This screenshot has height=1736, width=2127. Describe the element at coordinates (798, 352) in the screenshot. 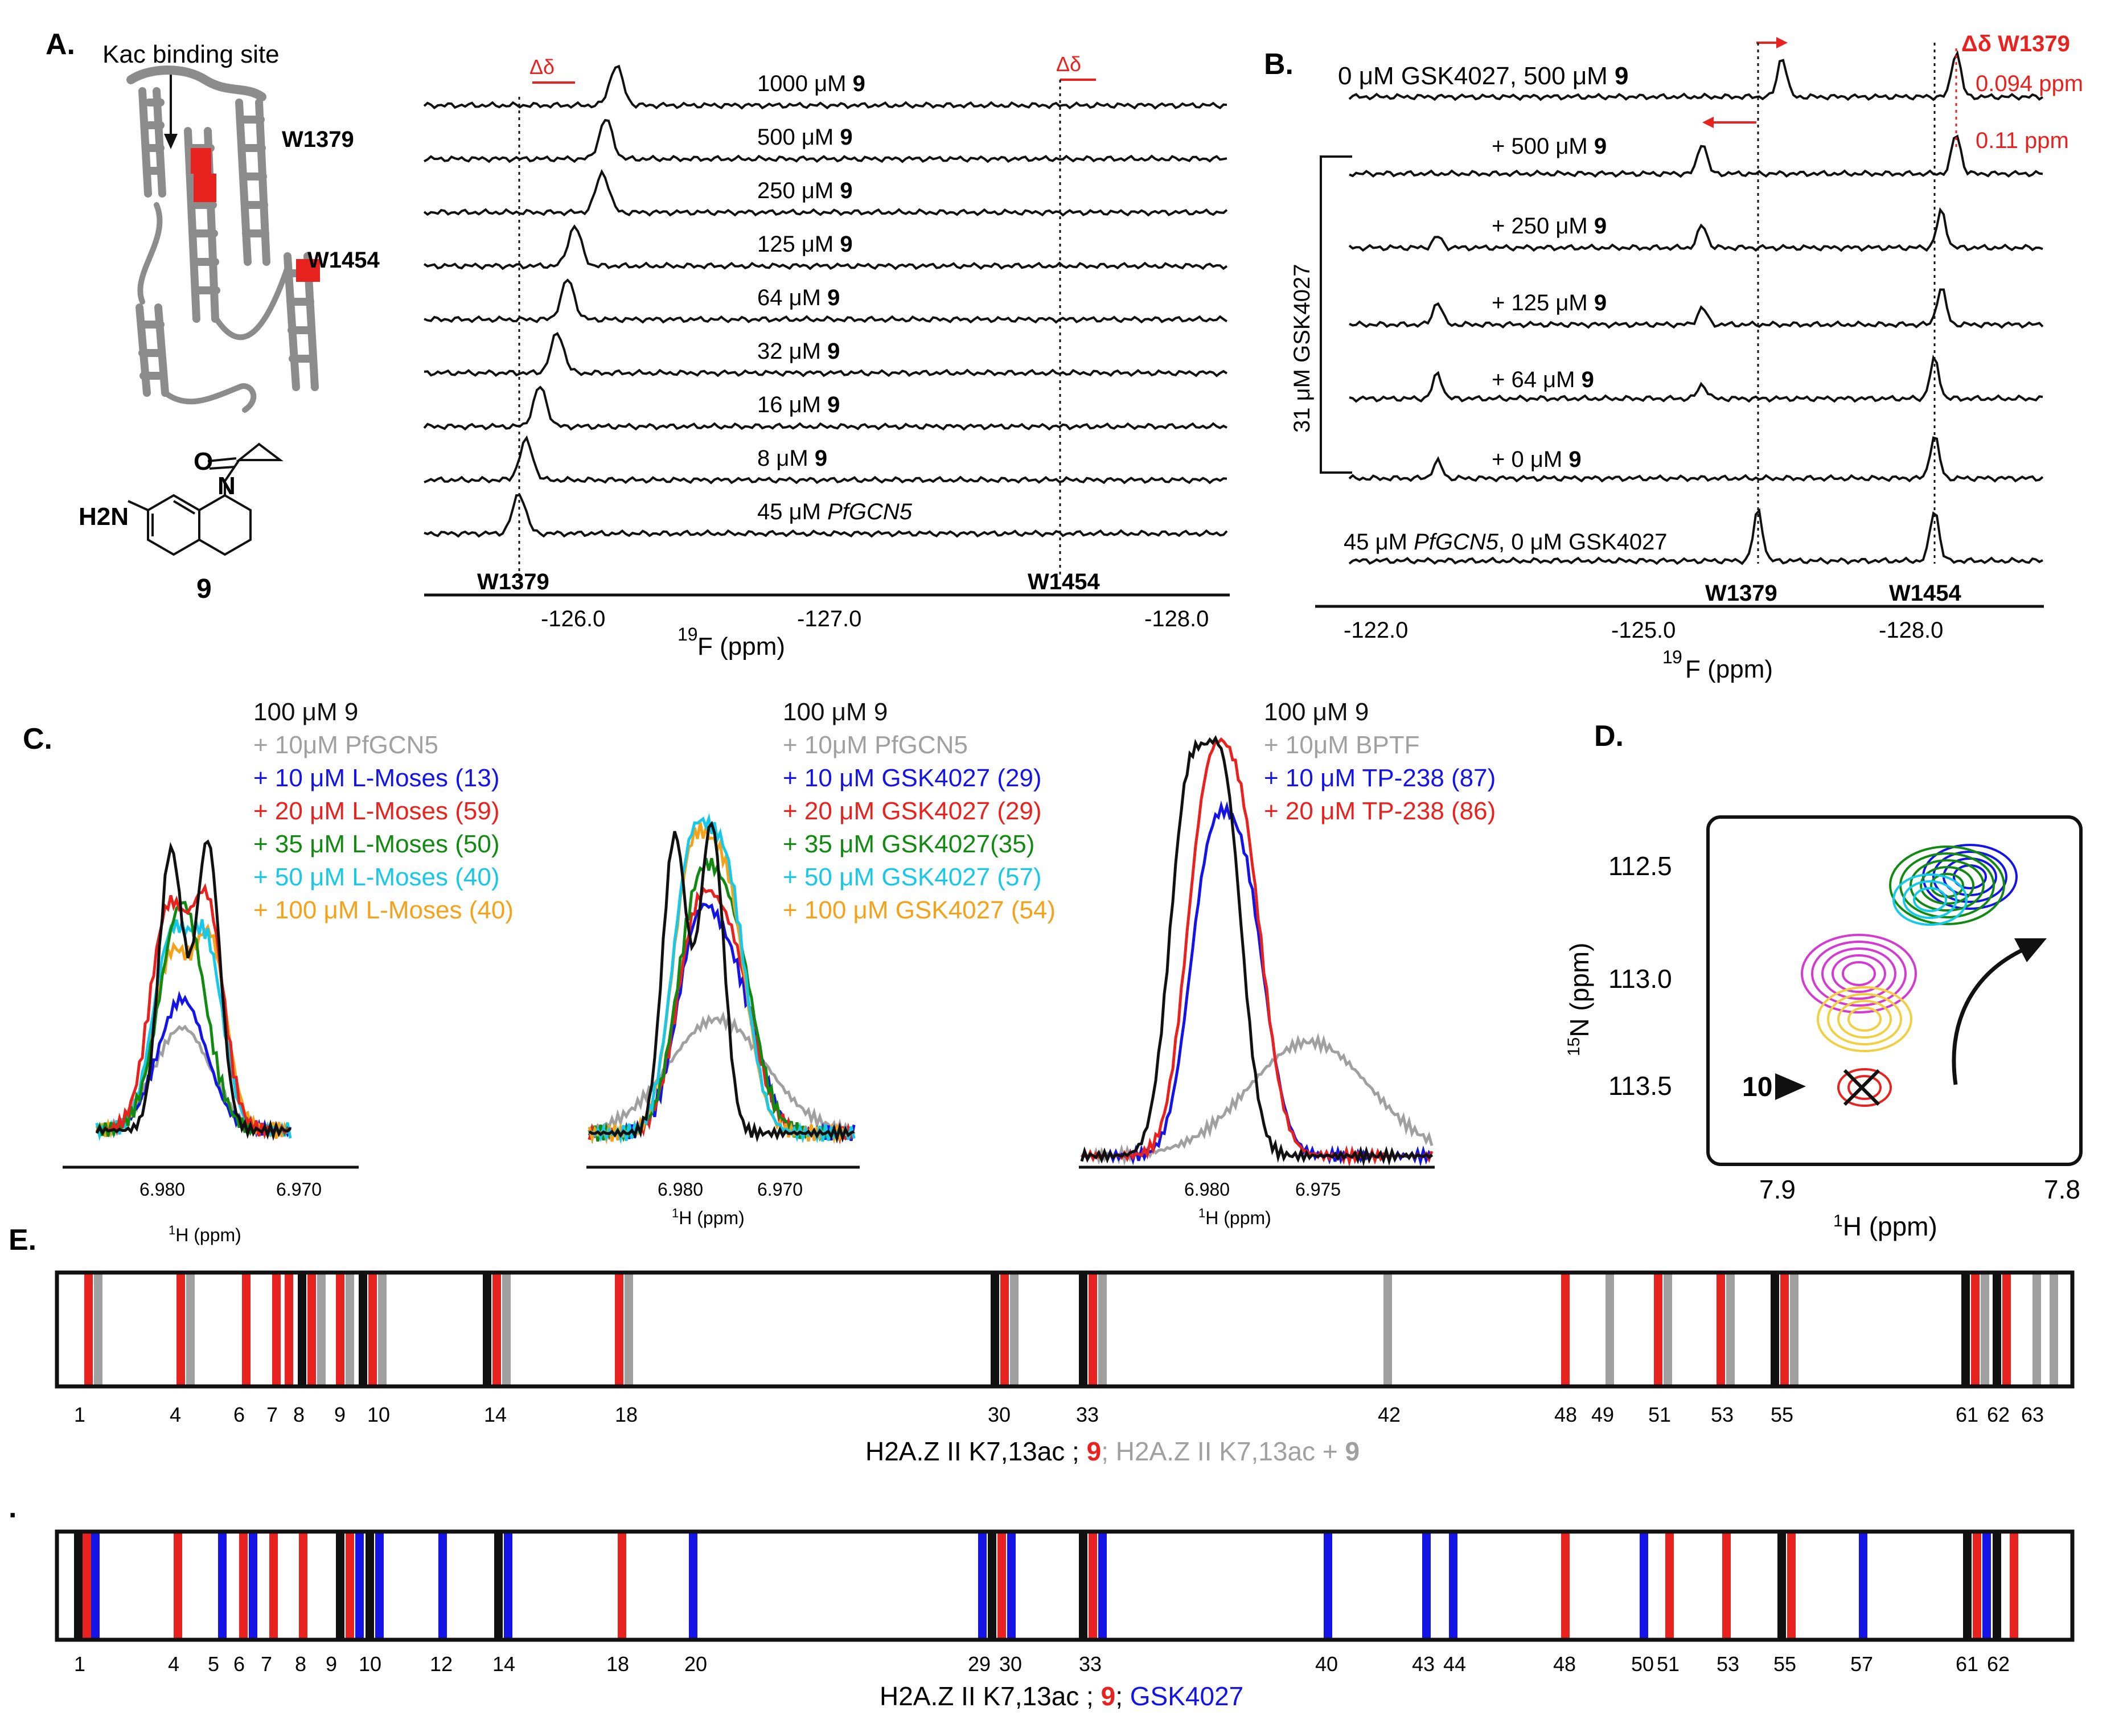

I see `spectrum-a-label: 32 μM 9` at that location.